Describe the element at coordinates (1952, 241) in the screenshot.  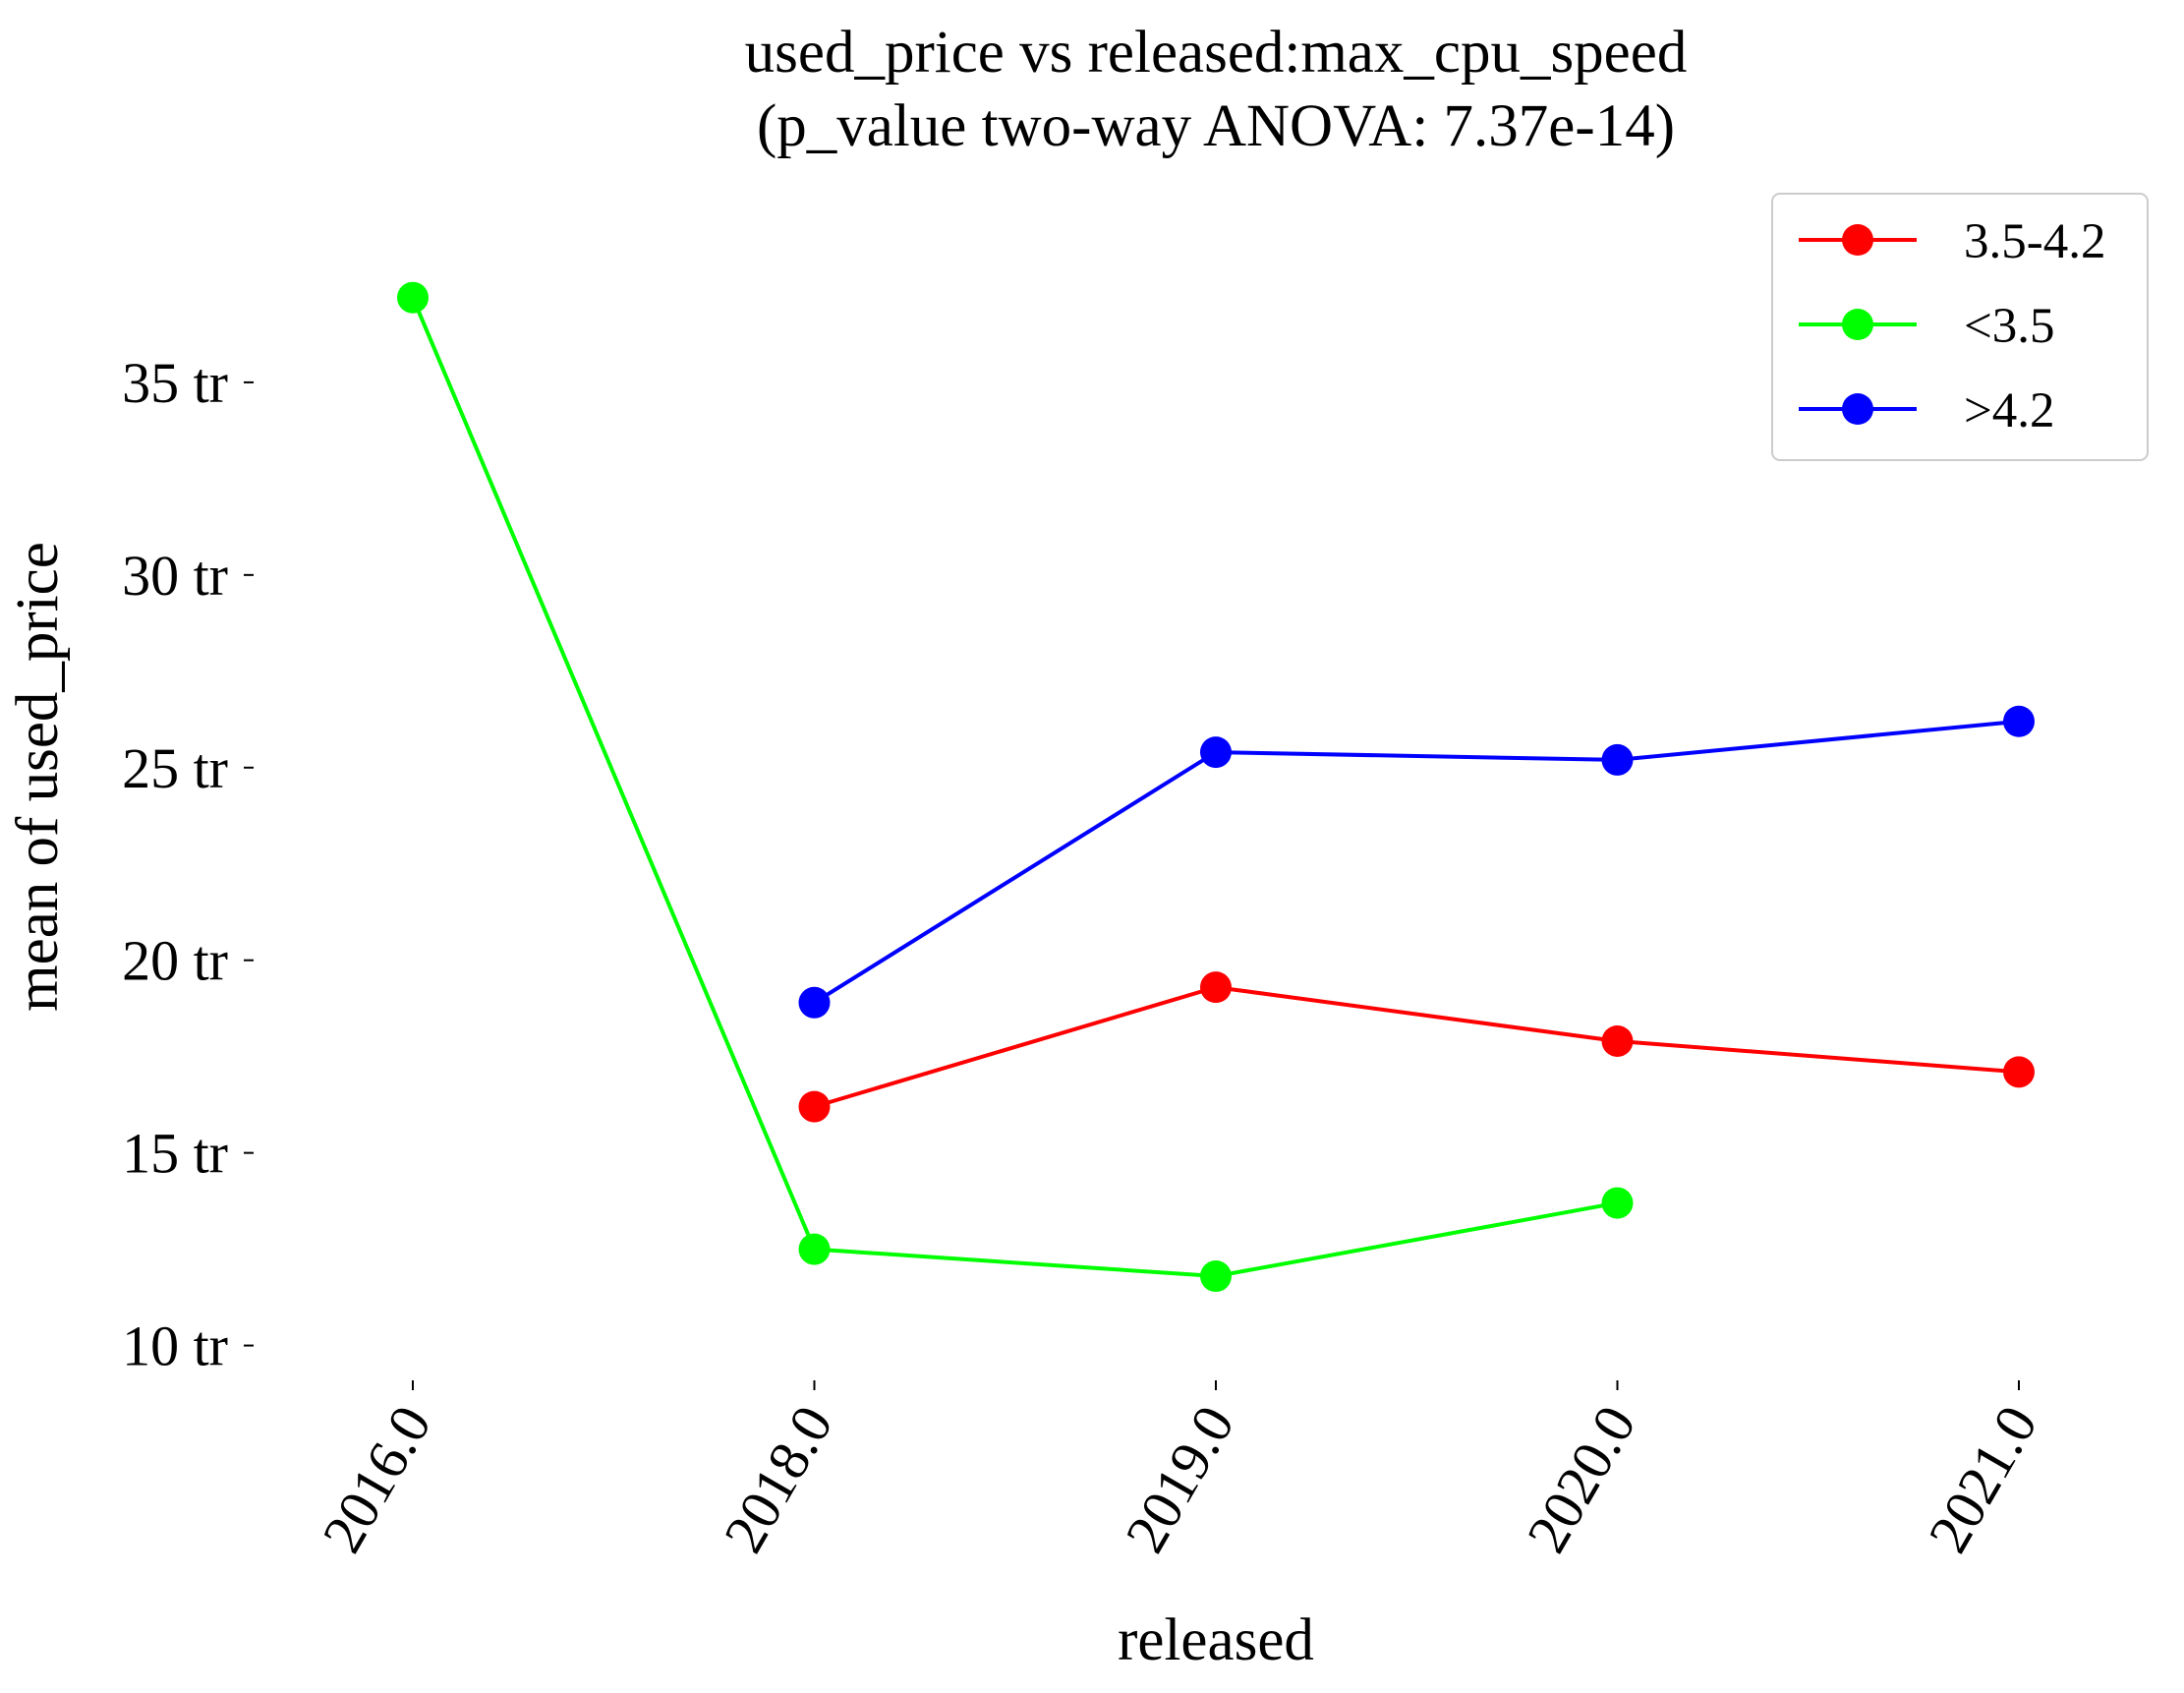
I see `legend-item: 3.5-4.2` at that location.